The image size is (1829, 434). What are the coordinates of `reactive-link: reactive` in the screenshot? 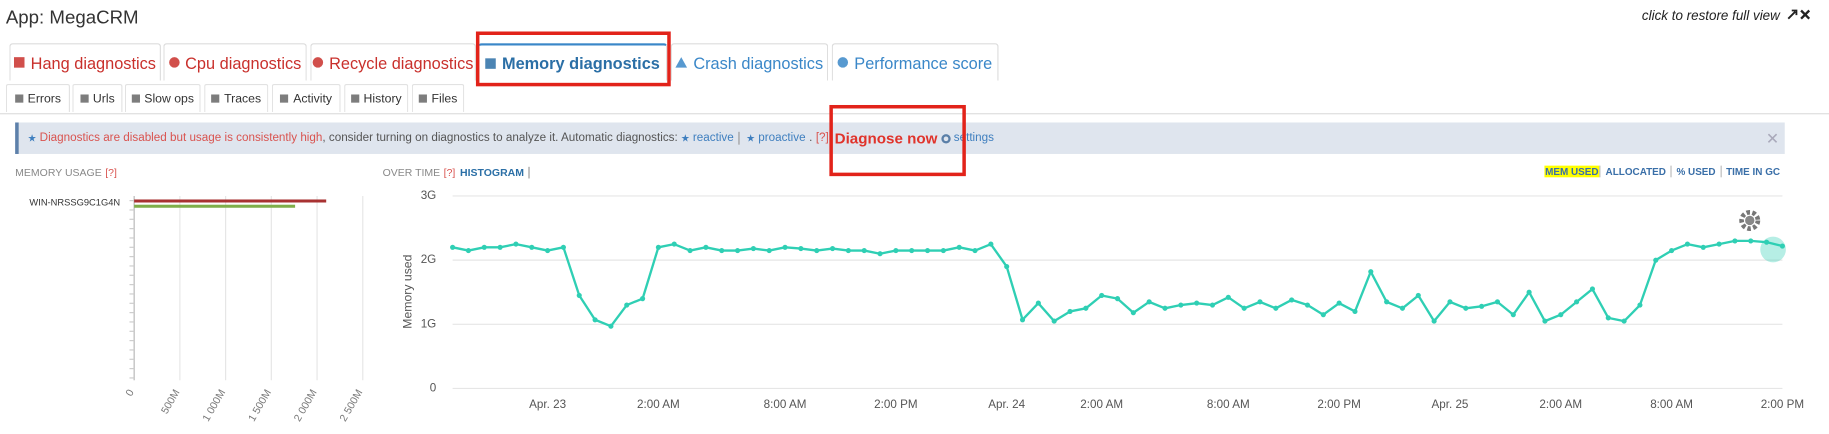 It's located at (716, 138).